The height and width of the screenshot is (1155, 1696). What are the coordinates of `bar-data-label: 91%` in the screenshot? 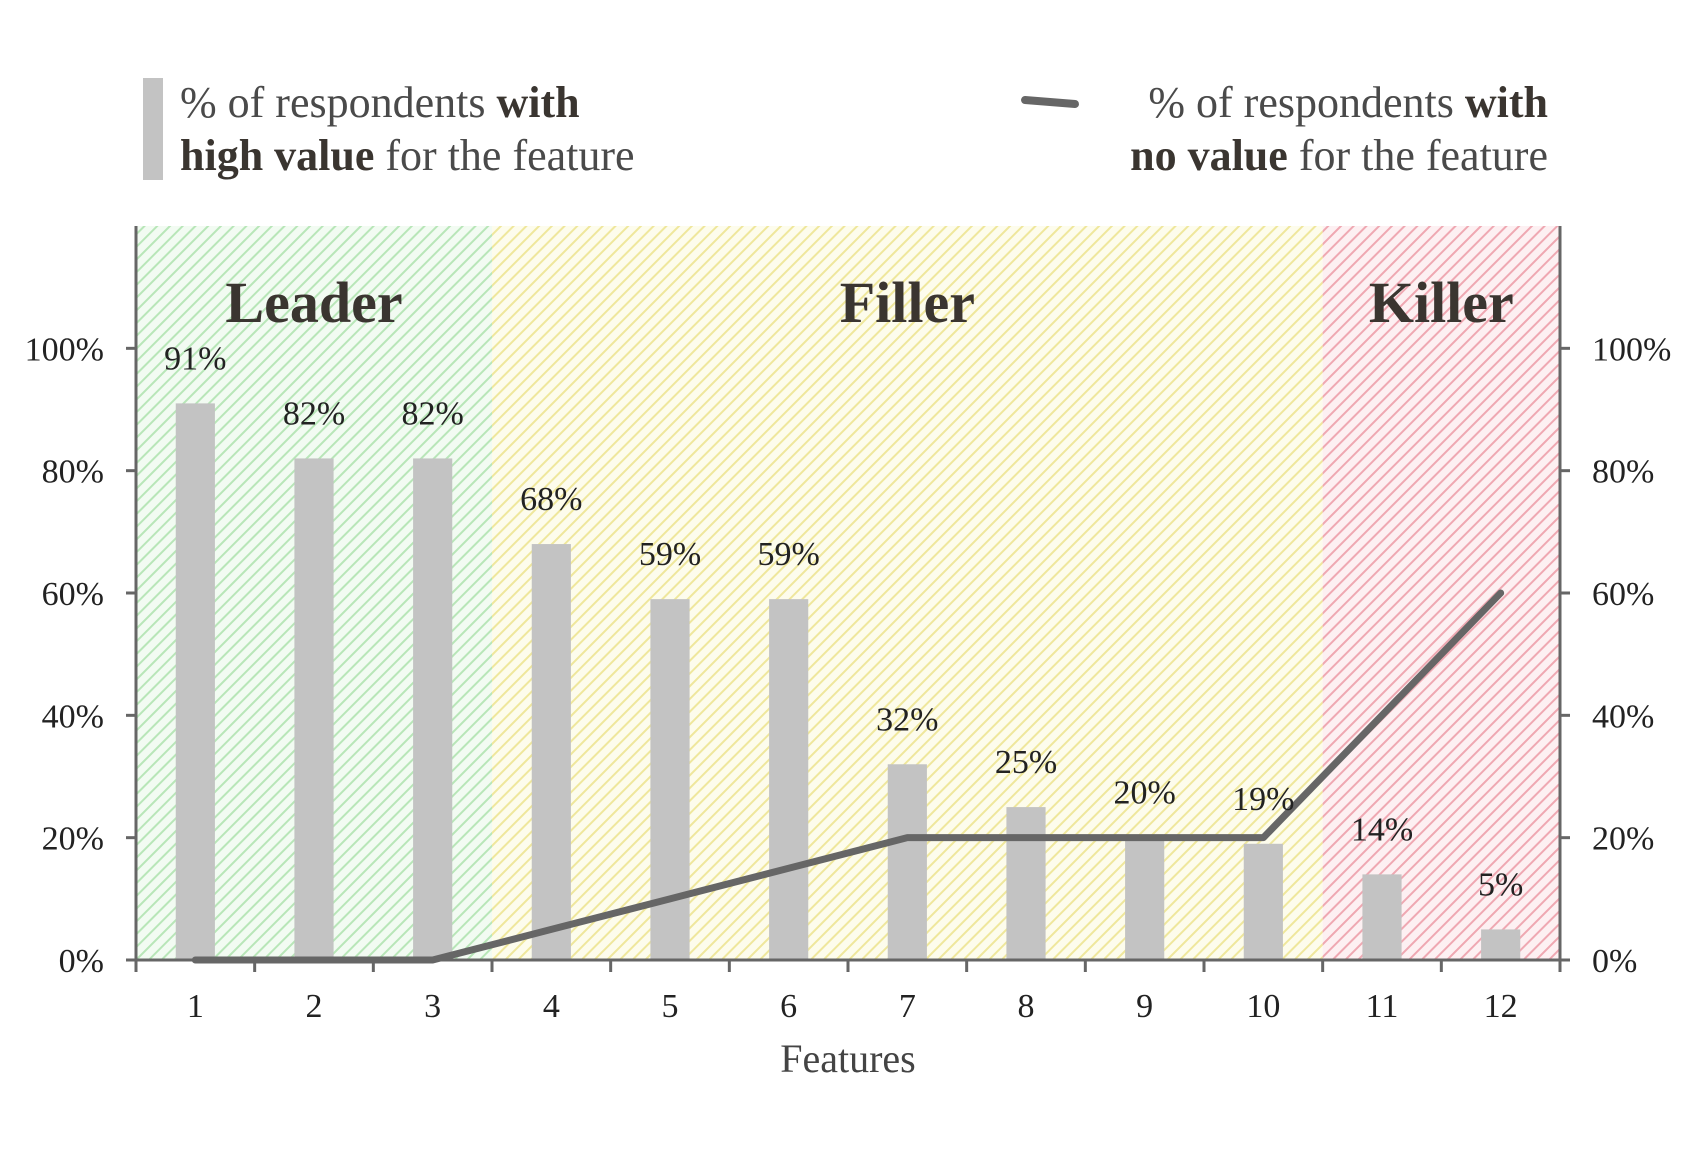 It's located at (195, 358).